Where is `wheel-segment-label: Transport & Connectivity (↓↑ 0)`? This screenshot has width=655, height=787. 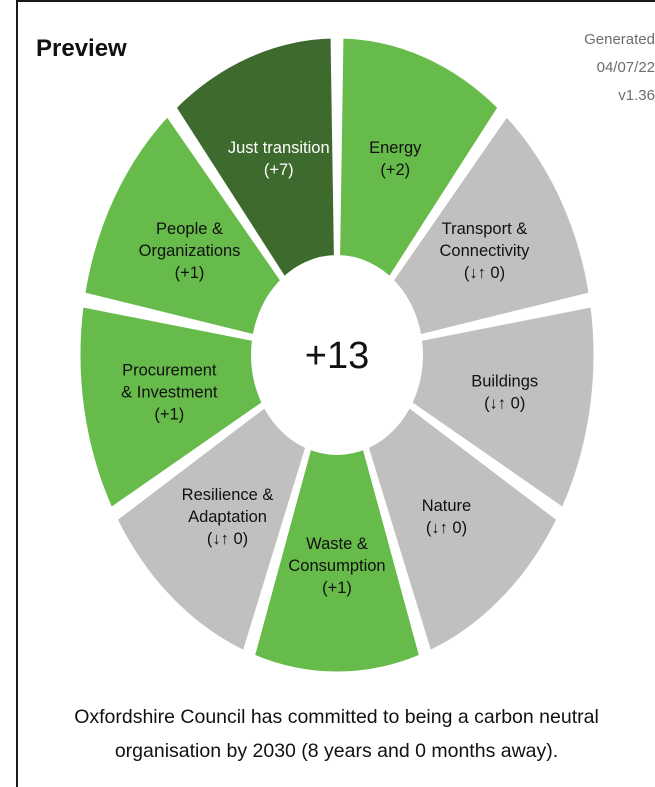
wheel-segment-label: Transport & Connectivity (↓↑ 0) is located at coordinates (485, 251).